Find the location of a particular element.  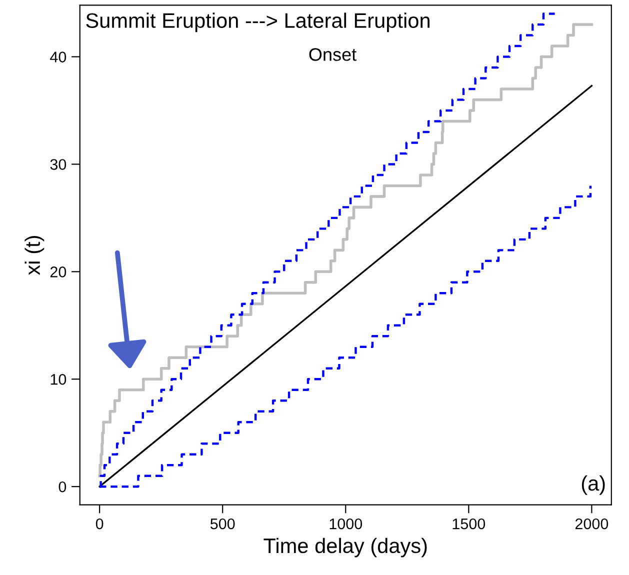

y-tick-label: 30 is located at coordinates (58, 164).